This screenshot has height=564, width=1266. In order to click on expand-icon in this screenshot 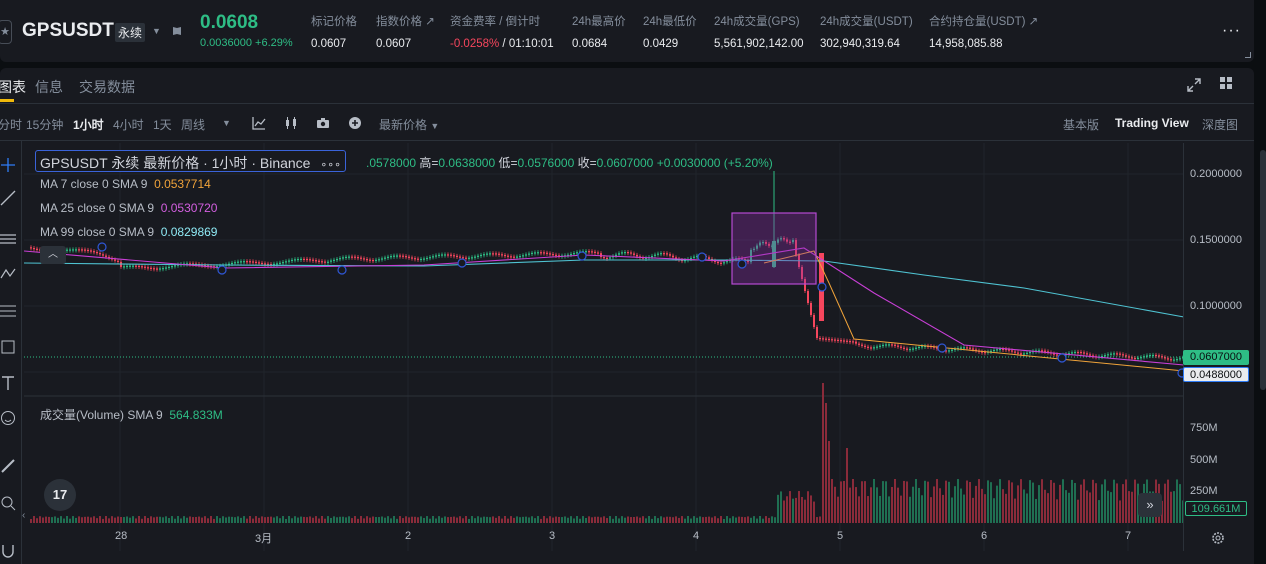, I will do `click(1194, 85)`.